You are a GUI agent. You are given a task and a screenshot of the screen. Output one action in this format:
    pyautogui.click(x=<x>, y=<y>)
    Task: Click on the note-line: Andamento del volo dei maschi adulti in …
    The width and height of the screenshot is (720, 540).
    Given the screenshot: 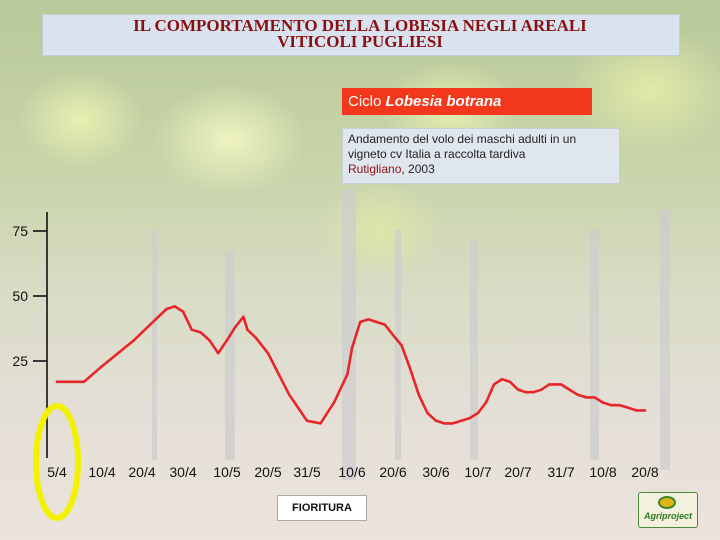 What is the action you would take?
    pyautogui.click(x=462, y=139)
    